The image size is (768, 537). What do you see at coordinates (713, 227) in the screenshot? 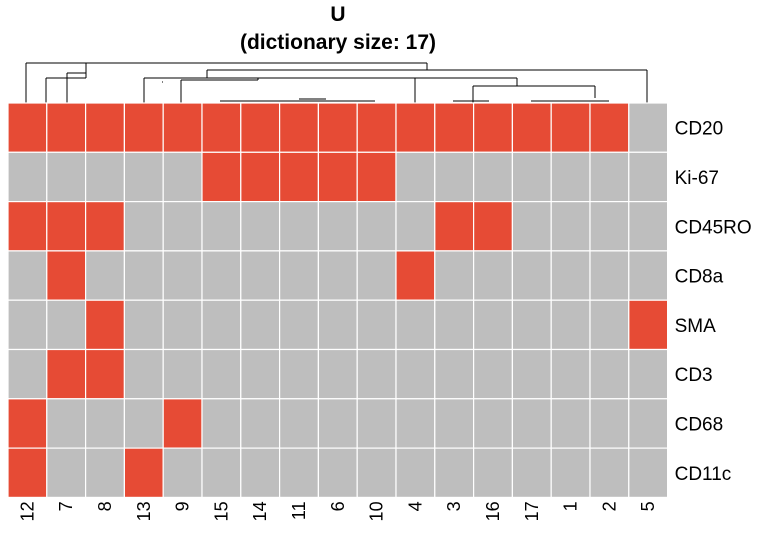
I see `row-label: CD45RO` at bounding box center [713, 227].